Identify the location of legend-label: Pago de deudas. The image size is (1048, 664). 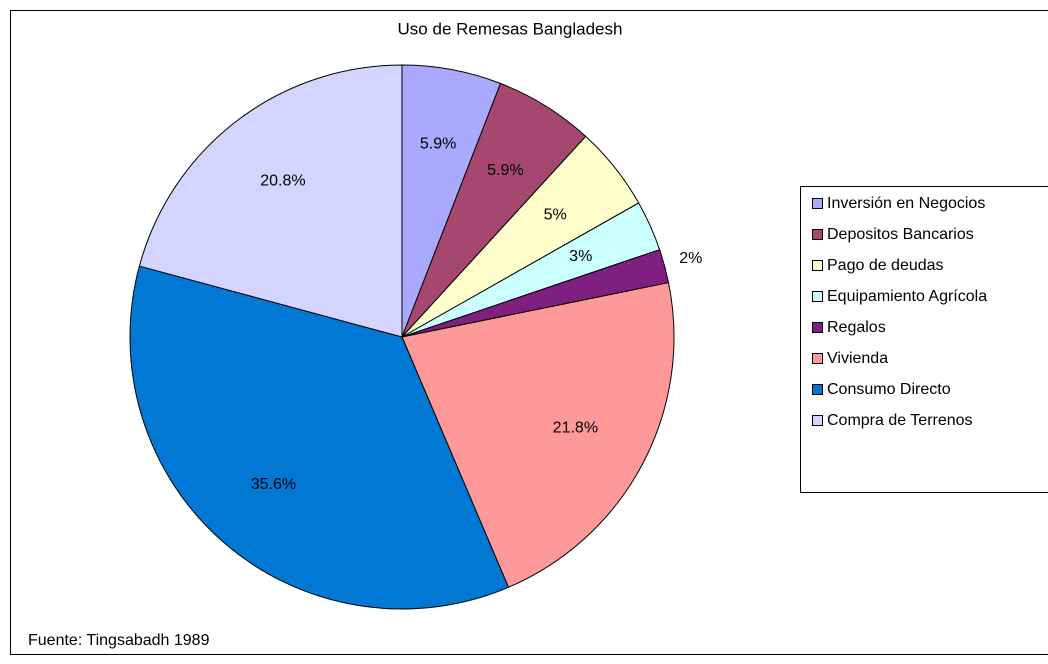
(885, 265).